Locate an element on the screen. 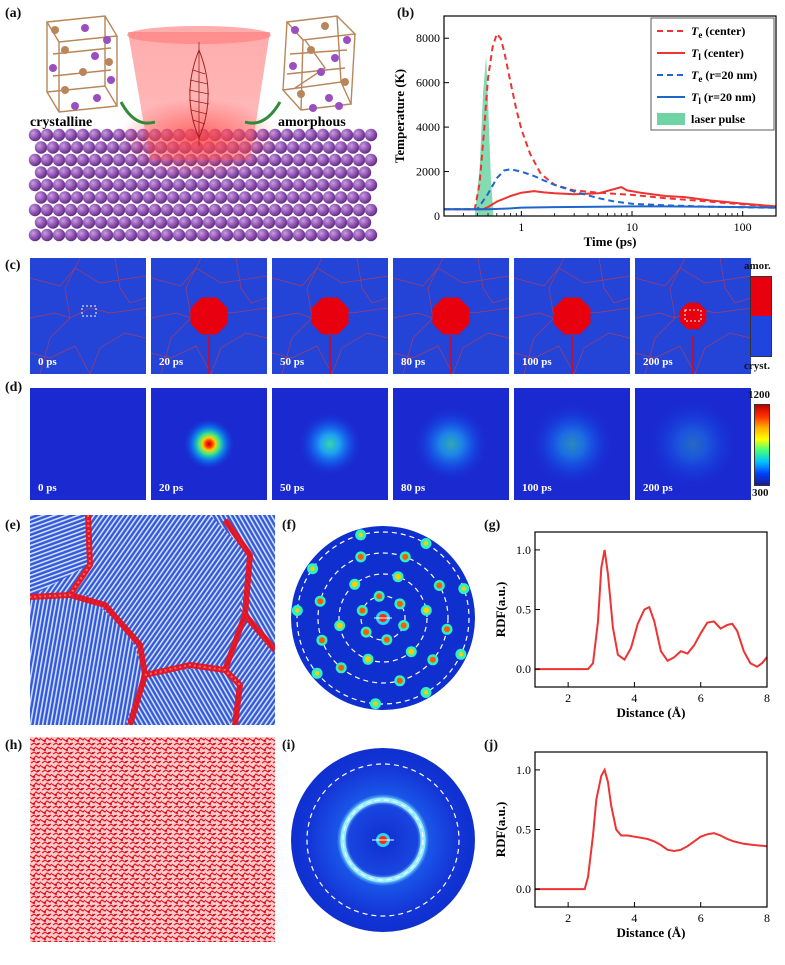 This screenshot has width=785, height=965. time-label: 200 ps is located at coordinates (658, 488).